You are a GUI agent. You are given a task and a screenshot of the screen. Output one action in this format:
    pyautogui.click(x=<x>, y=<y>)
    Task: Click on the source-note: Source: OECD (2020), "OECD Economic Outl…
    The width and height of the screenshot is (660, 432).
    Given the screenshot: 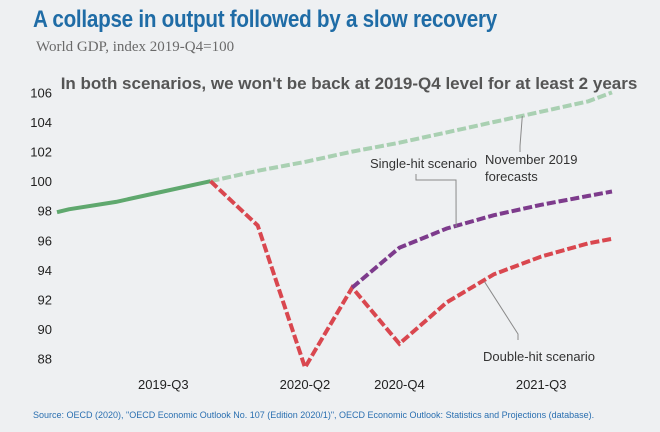 What is the action you would take?
    pyautogui.click(x=314, y=415)
    